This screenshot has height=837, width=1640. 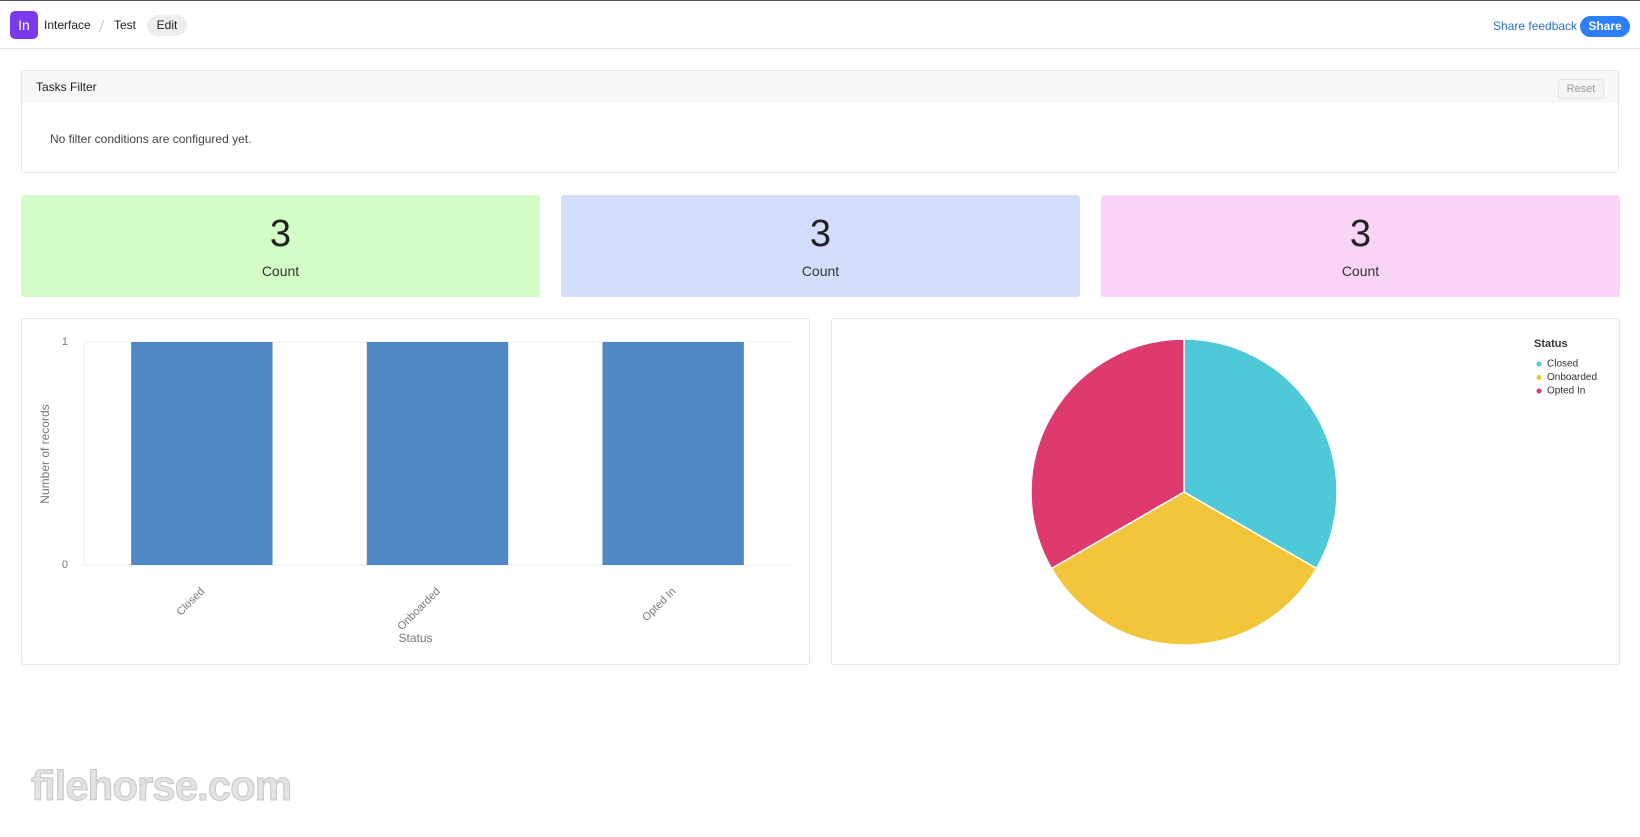 I want to click on breadcrumb: Interface, so click(x=67, y=25).